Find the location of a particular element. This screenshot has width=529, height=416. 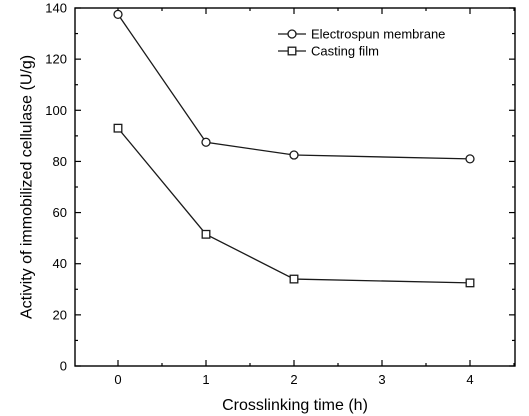

x-tick-label: 3 is located at coordinates (381, 379).